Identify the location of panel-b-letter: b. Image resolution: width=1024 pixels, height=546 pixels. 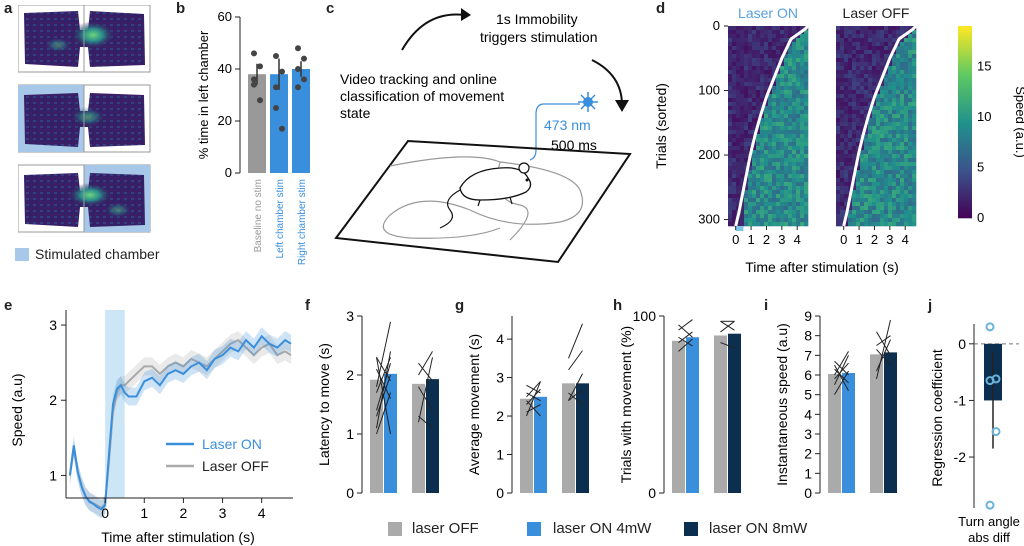
(181, 8).